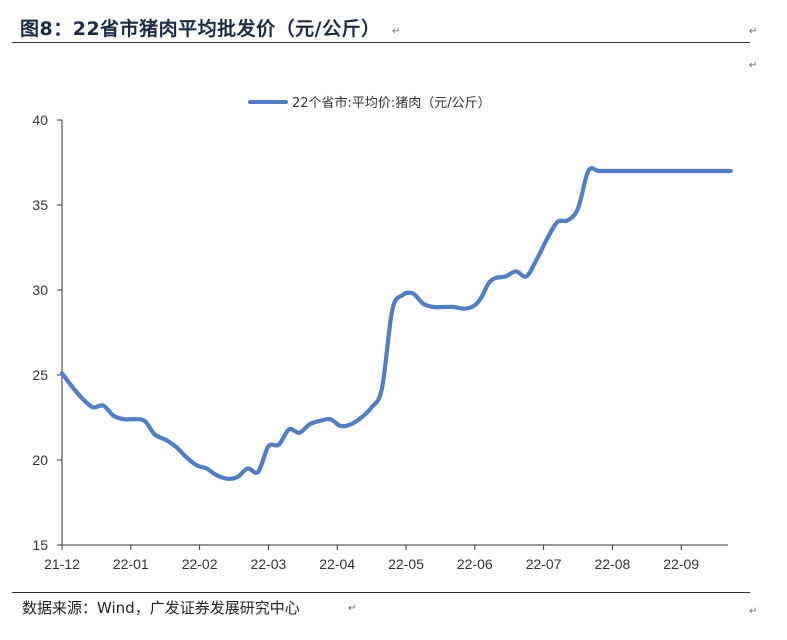 The image size is (787, 640). I want to click on figure-title: 图8：22省市猪肉平均批发价（元/公斤）, so click(200, 29).